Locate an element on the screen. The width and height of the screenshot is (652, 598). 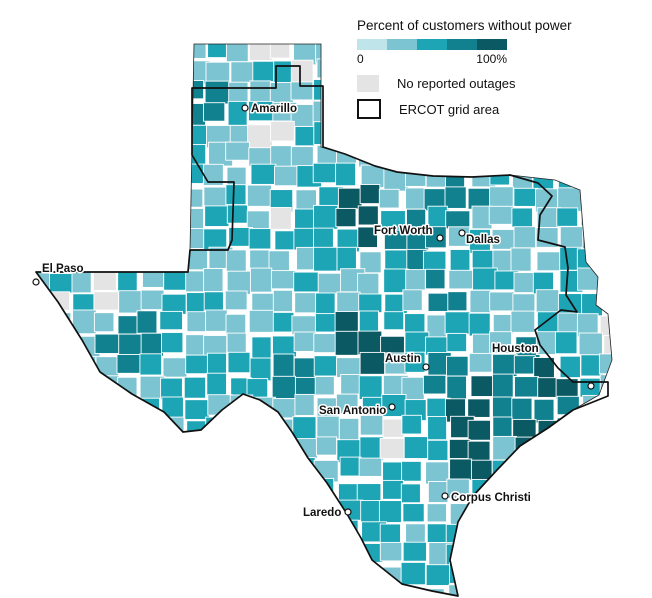
ramp-labels: 0 100% is located at coordinates (432, 60).